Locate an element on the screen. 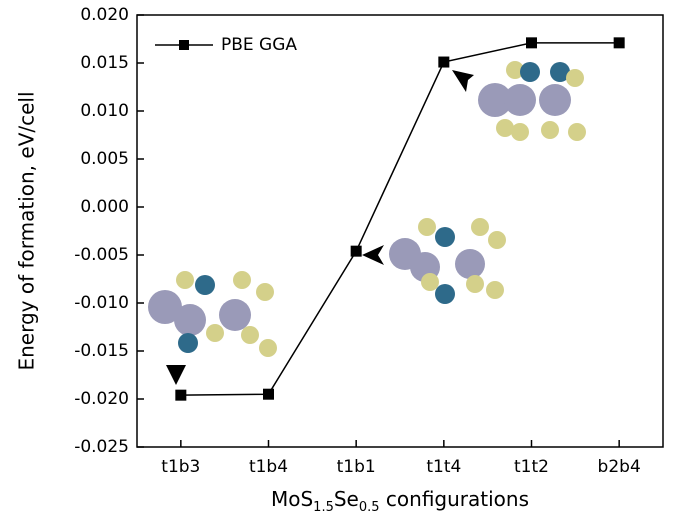 Image resolution: width=677 pixels, height=523 pixels. y-tick-label: -0.005 is located at coordinates (101, 255).